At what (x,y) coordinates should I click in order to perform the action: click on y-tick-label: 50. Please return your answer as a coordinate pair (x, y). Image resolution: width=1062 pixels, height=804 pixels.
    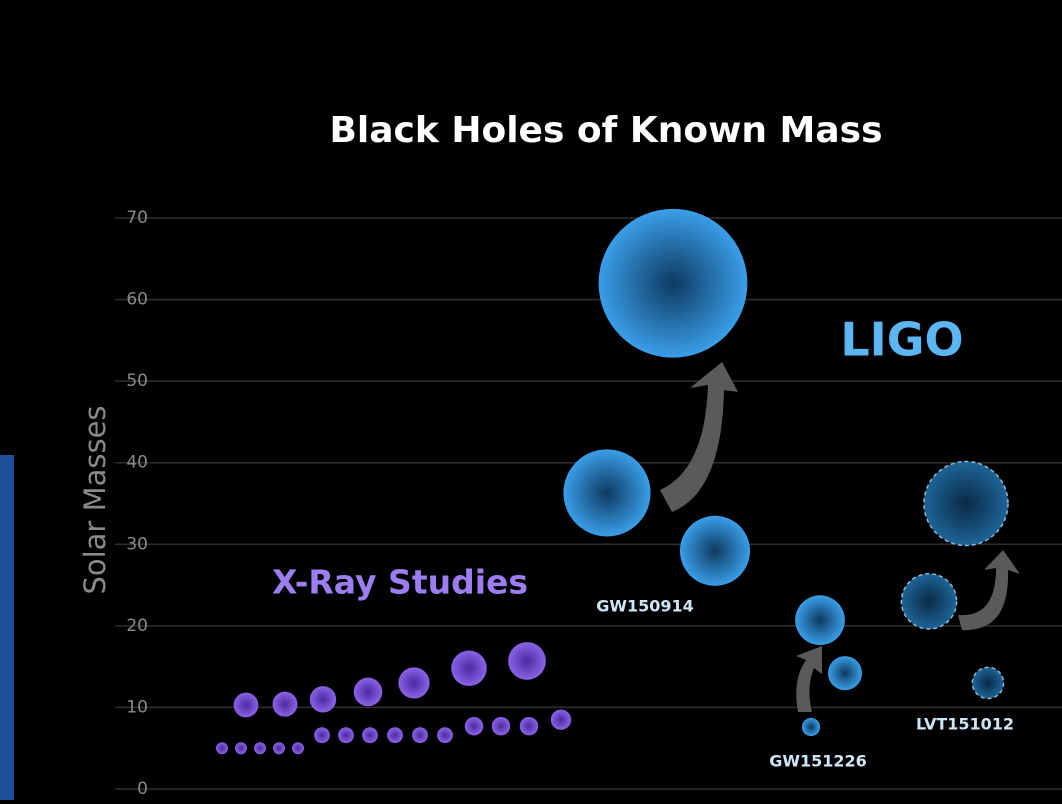
    Looking at the image, I should click on (137, 381).